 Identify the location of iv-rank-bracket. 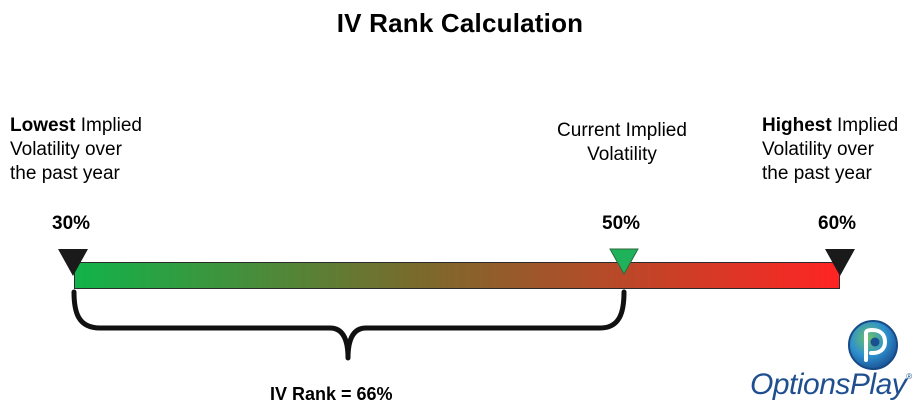
(349, 325).